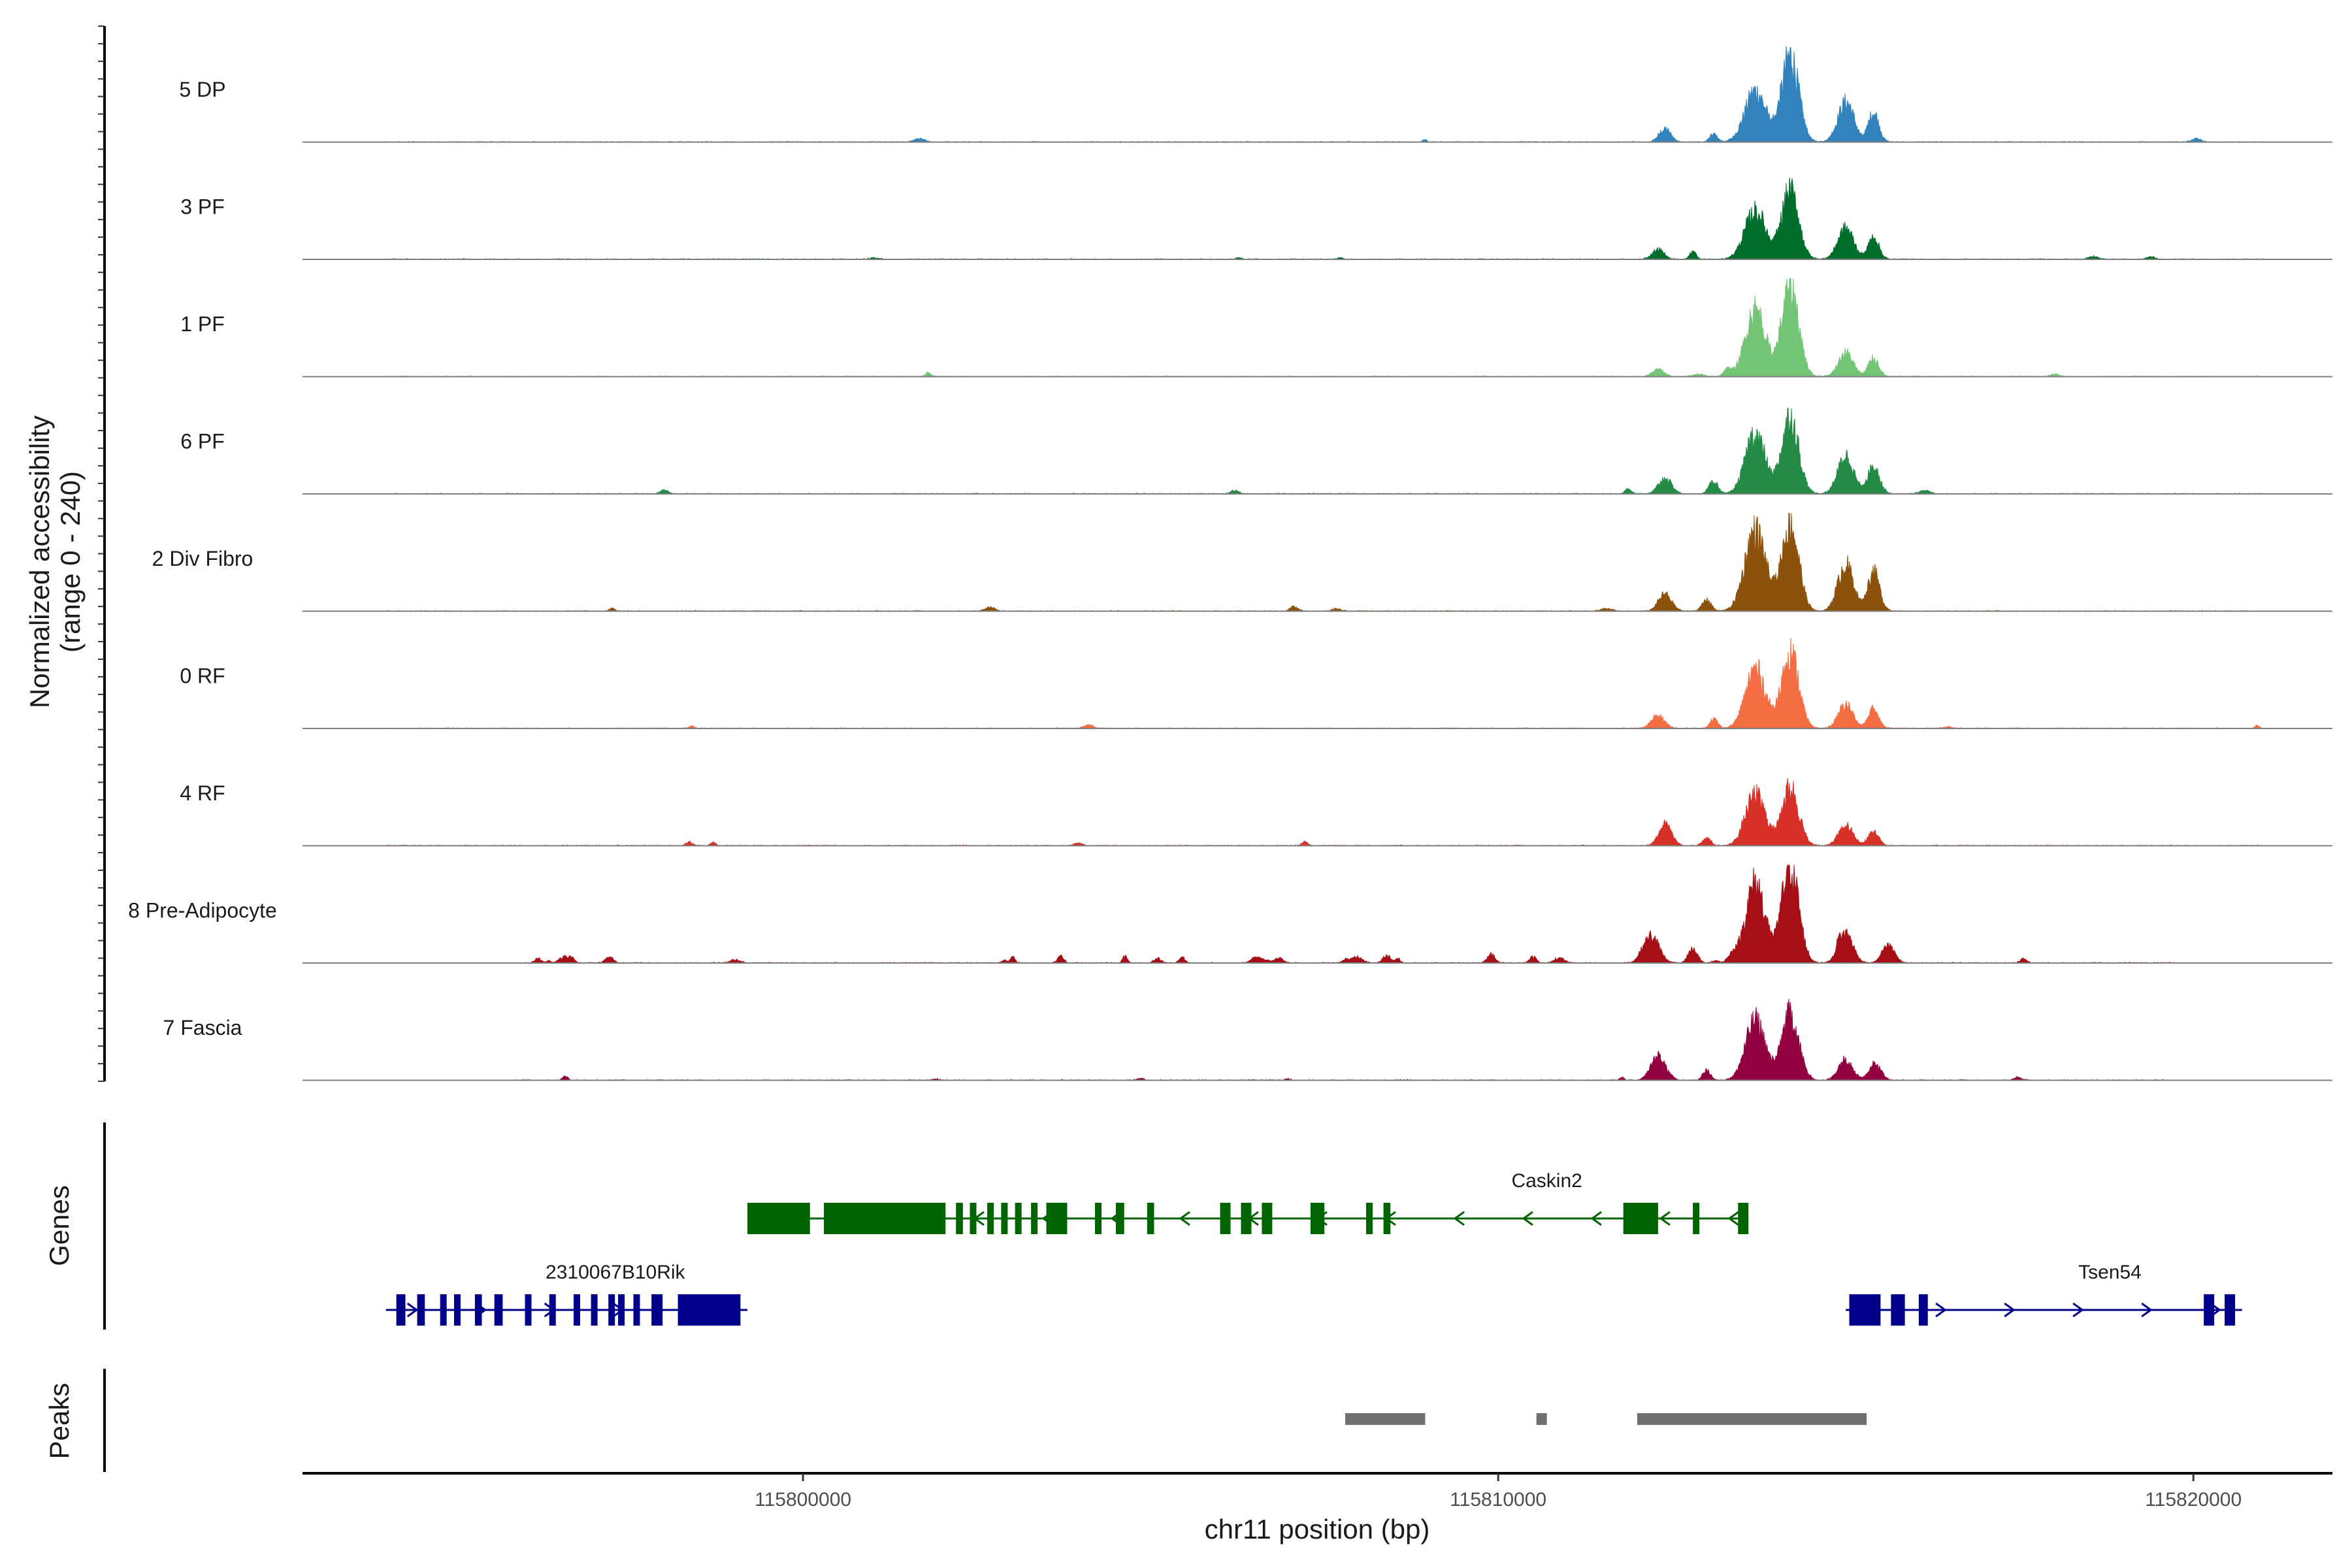  I want to click on track-5-dp: 5 DP, so click(1255, 94).